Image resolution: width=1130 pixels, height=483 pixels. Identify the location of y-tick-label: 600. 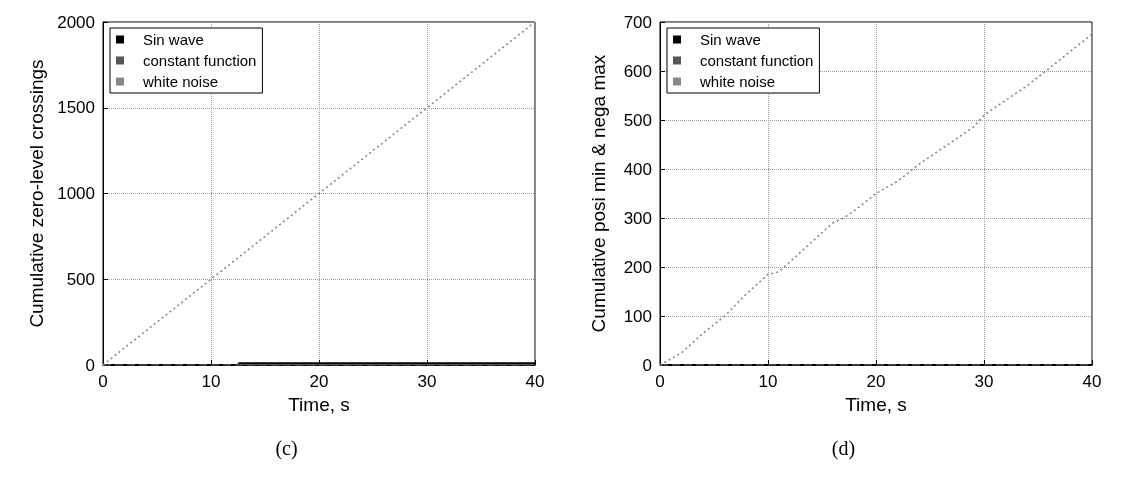
(637, 71).